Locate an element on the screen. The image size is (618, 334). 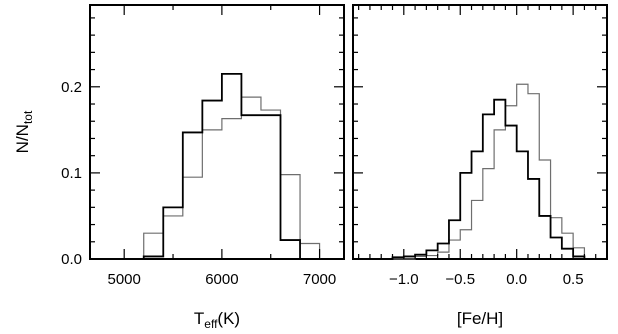
teff-x-axis-label: Teff(K) is located at coordinates (217, 320).